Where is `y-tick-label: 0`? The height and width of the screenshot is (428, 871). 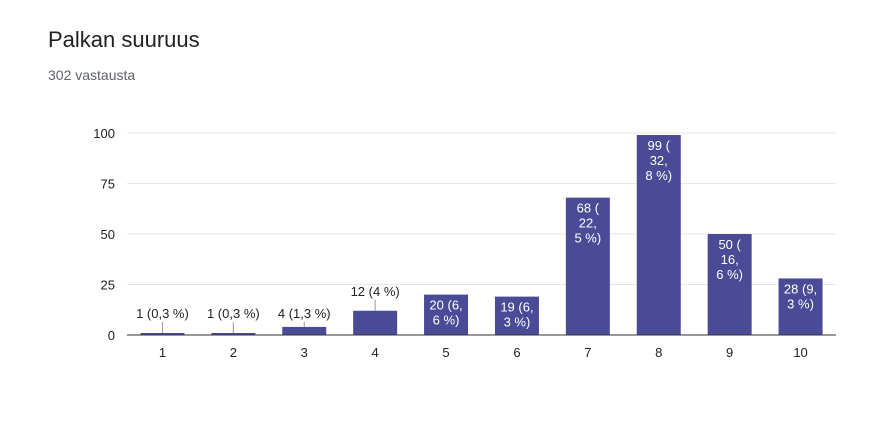
y-tick-label: 0 is located at coordinates (111, 335).